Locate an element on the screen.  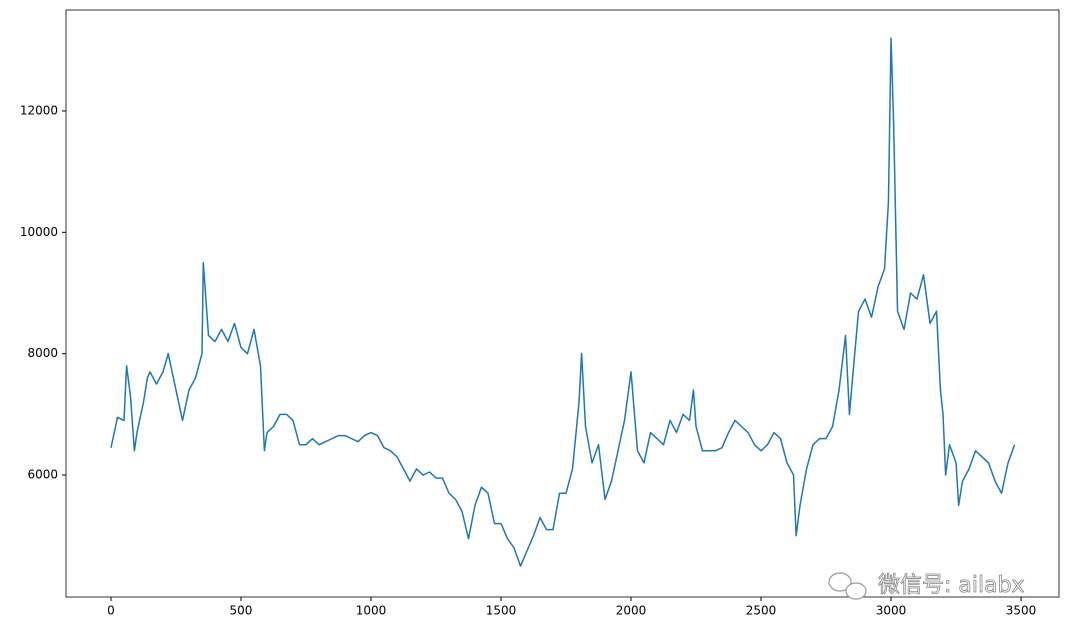
x-tick-label: 1000 is located at coordinates (371, 611).